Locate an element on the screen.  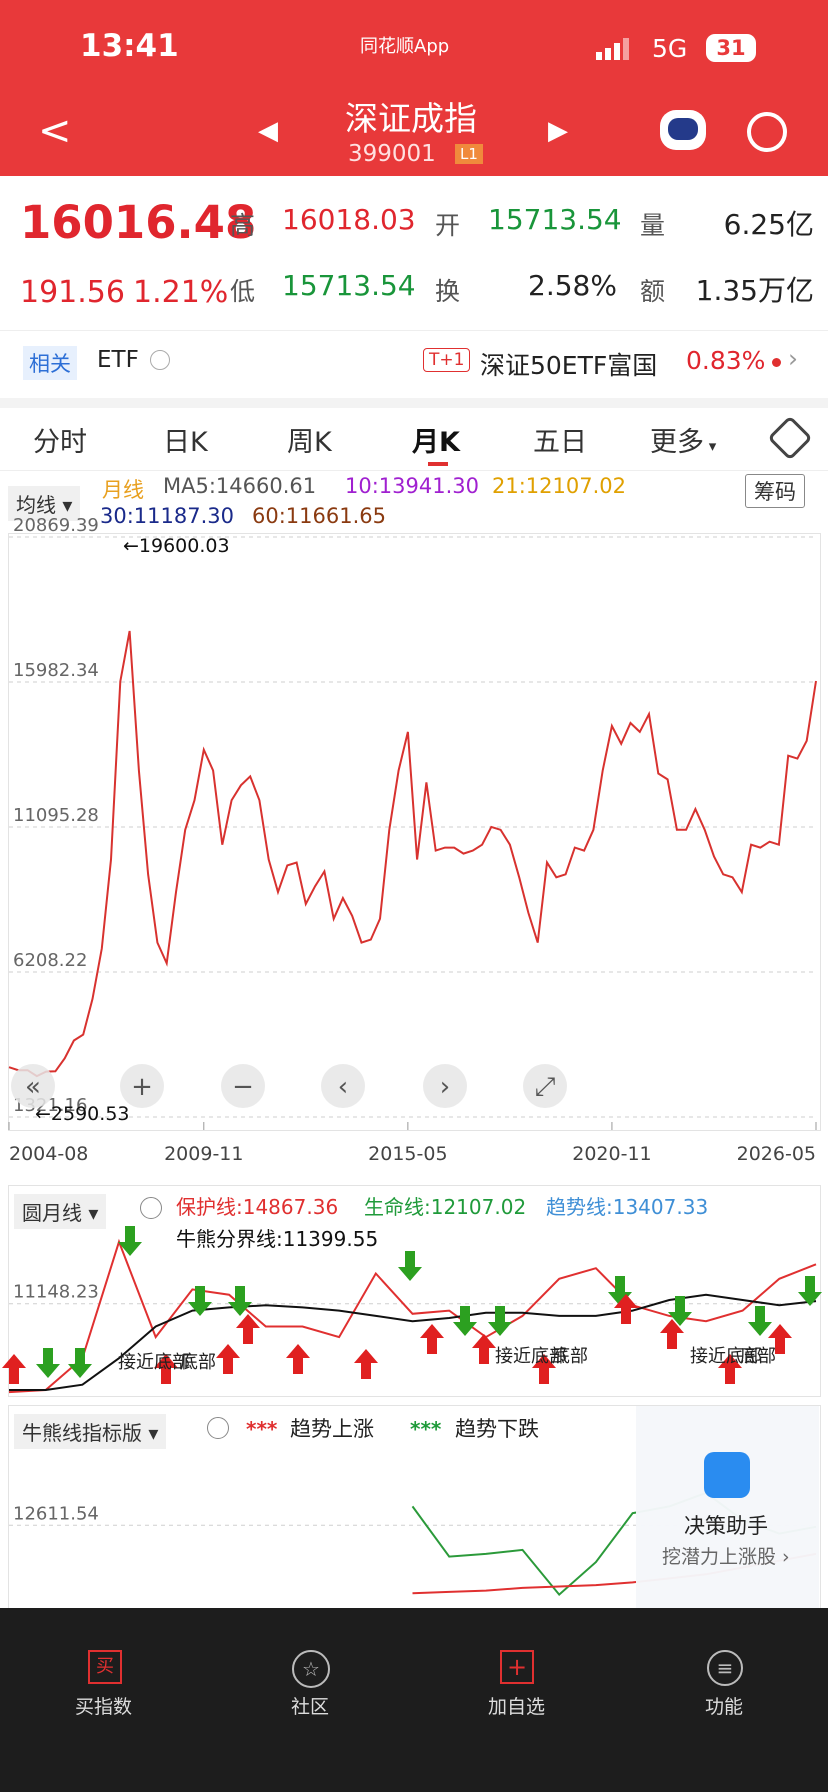
tab: 分时 is located at coordinates (60, 442).